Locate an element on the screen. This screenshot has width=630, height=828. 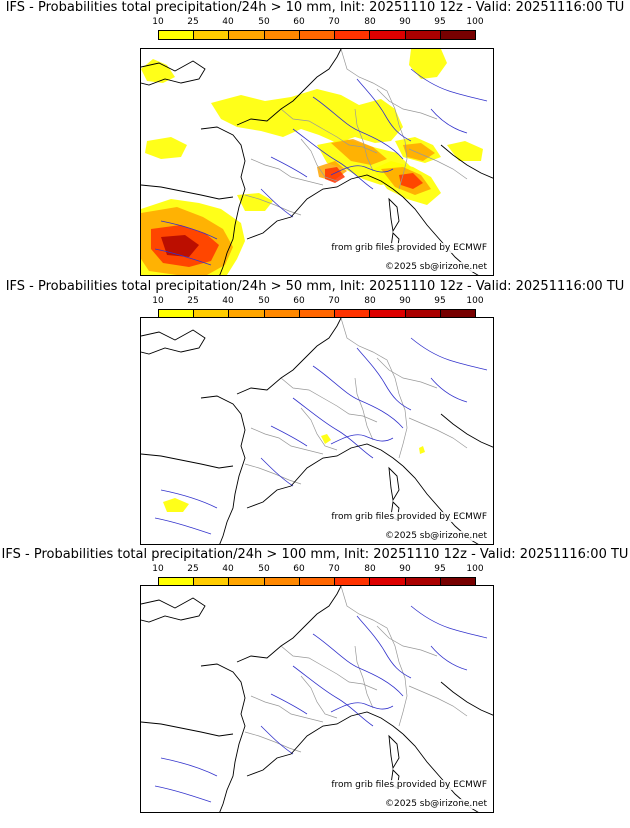
colorbar-tick: 70 is located at coordinates (334, 22).